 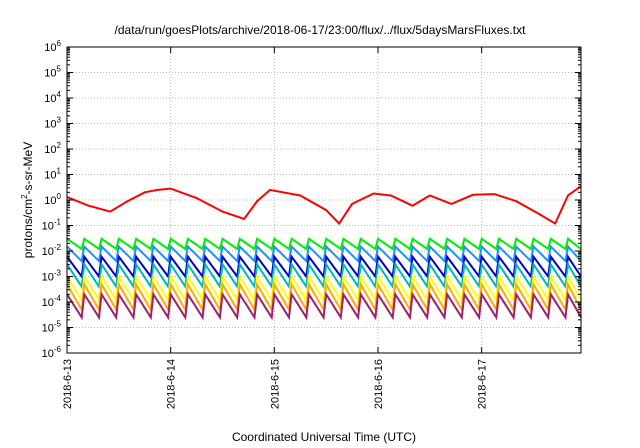 What do you see at coordinates (58, 324) in the screenshot?
I see `y-tick-label-exp: -5` at bounding box center [58, 324].